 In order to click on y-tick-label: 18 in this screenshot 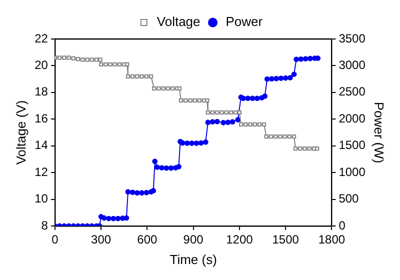, I will do `click(41, 91)`.